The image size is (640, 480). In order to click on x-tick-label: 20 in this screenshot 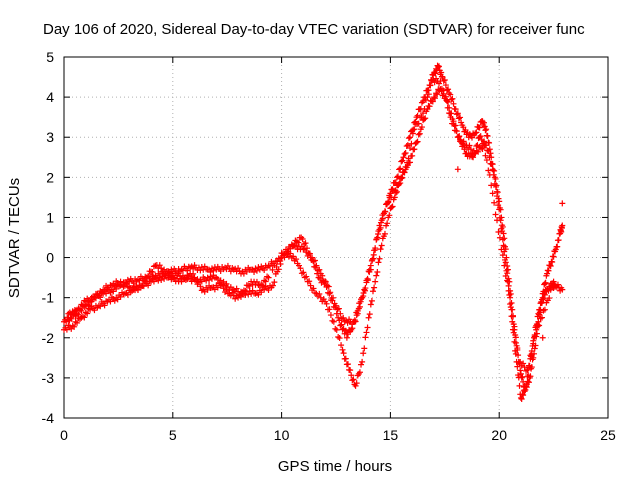, I will do `click(499, 435)`.